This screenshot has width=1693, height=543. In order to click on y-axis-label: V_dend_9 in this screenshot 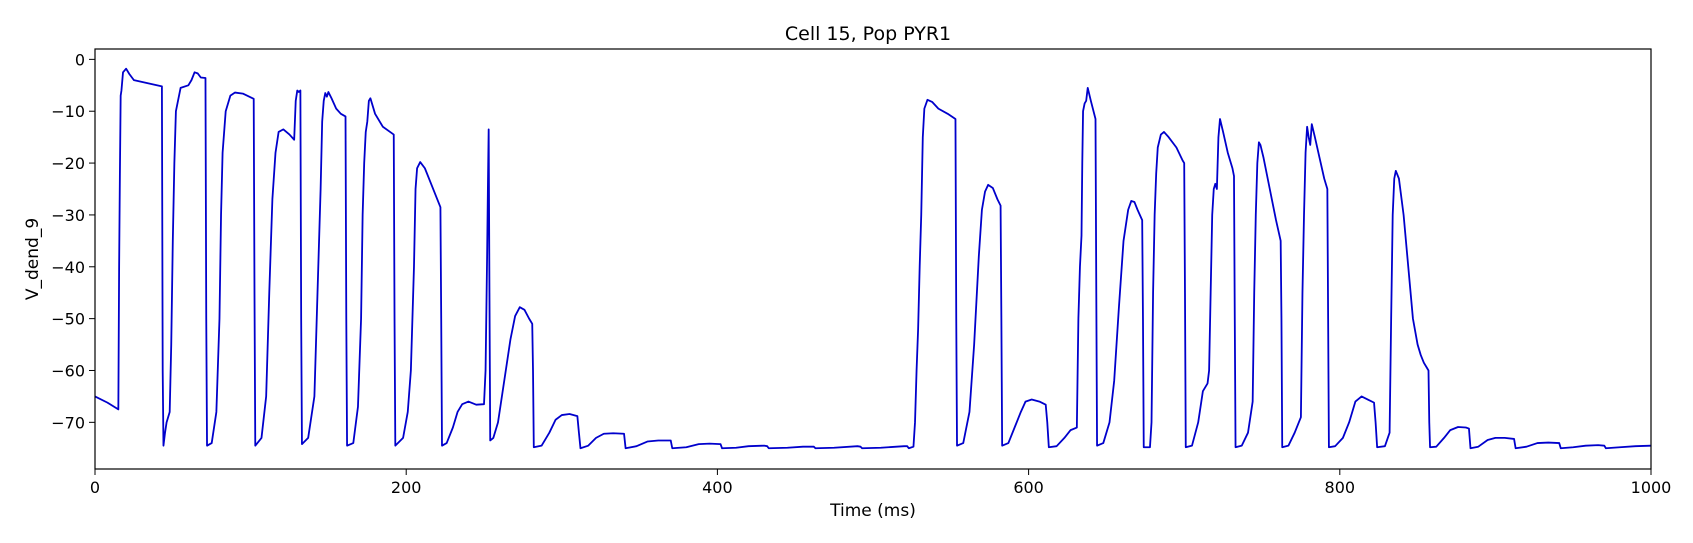, I will do `click(33, 259)`.